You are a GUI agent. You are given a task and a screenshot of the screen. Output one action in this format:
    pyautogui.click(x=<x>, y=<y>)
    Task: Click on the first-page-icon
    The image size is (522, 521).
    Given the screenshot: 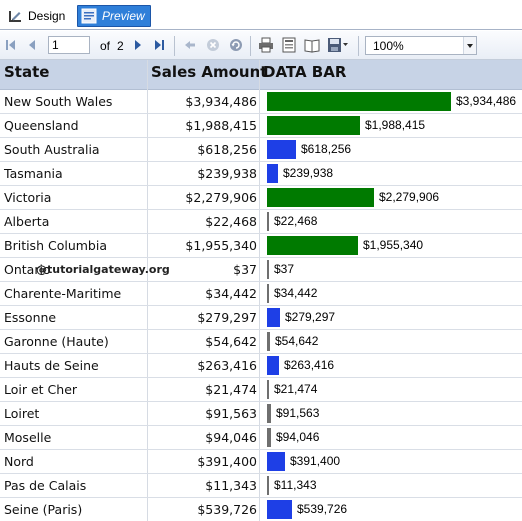 What is the action you would take?
    pyautogui.click(x=11, y=45)
    